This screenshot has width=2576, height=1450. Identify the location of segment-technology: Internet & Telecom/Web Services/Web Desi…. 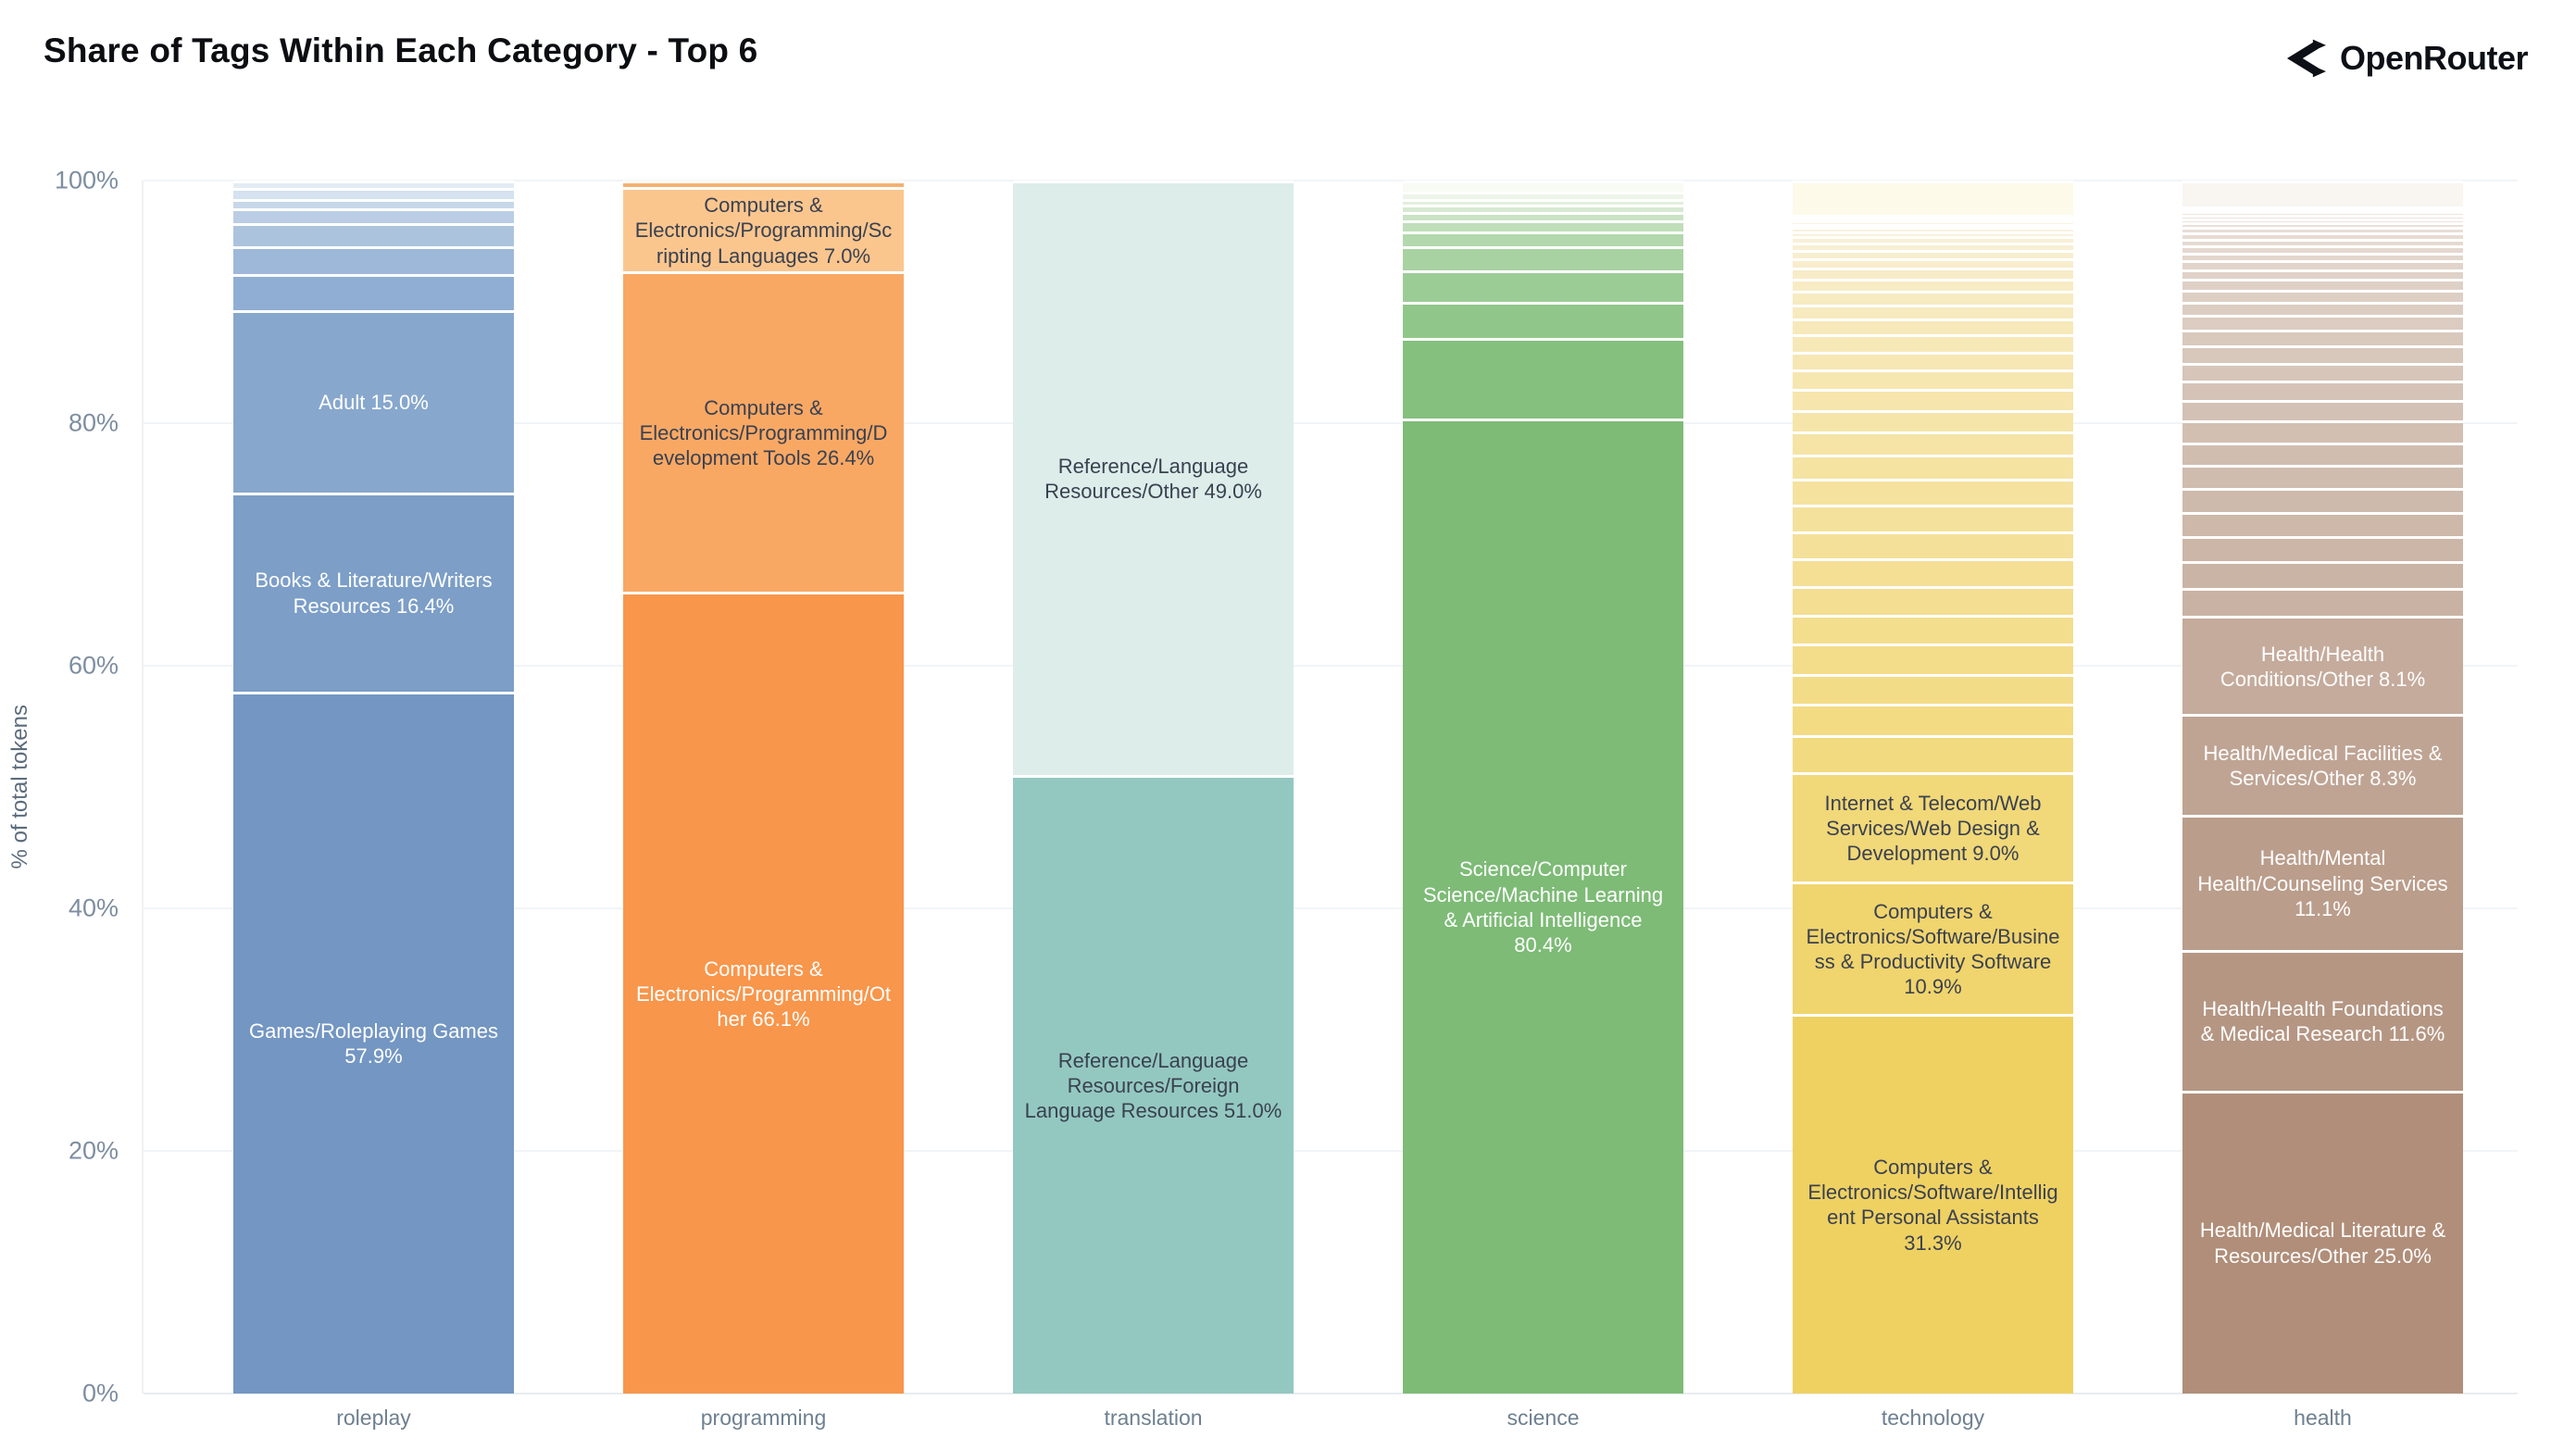
(1933, 827).